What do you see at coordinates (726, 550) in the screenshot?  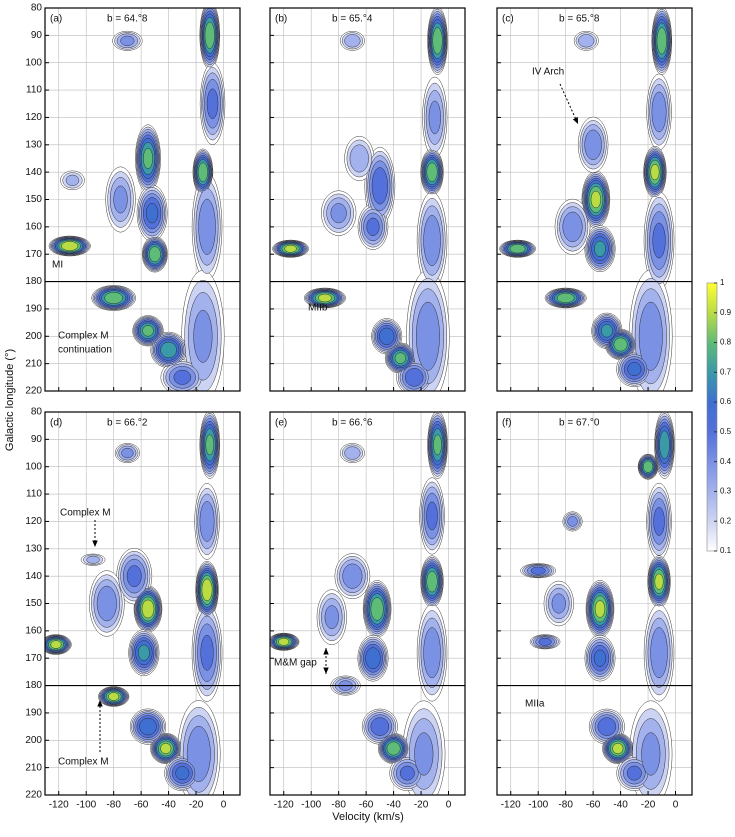 I see `colorbar-tick-label: 0.1` at bounding box center [726, 550].